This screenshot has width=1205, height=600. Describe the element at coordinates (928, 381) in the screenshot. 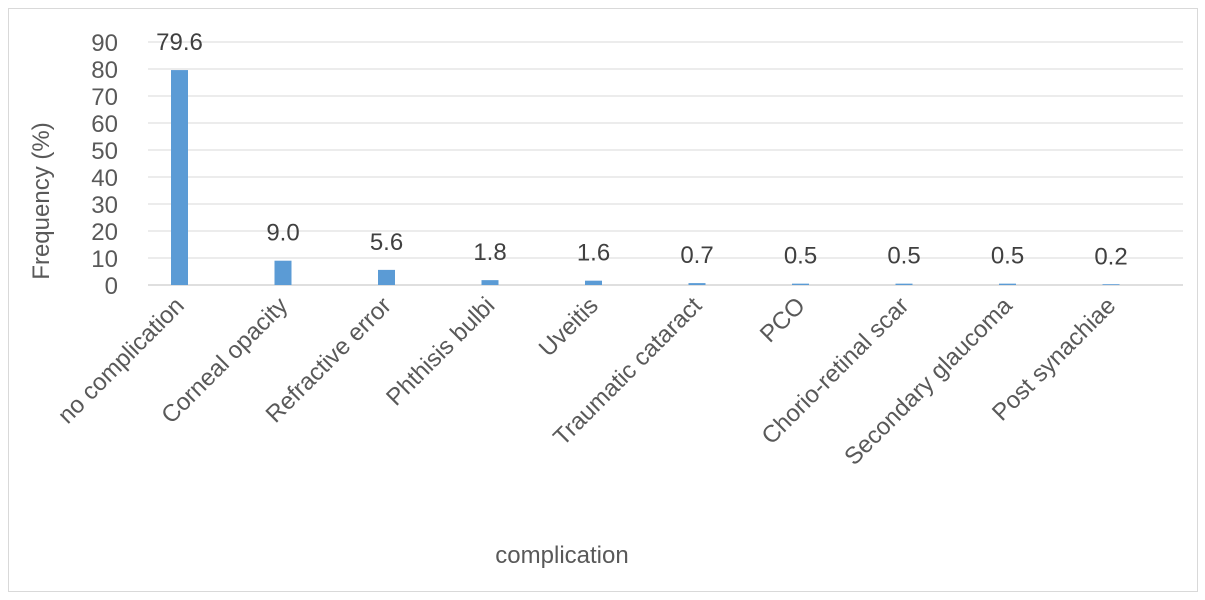

I see `x-tick-label: Secondary glaucoma` at that location.